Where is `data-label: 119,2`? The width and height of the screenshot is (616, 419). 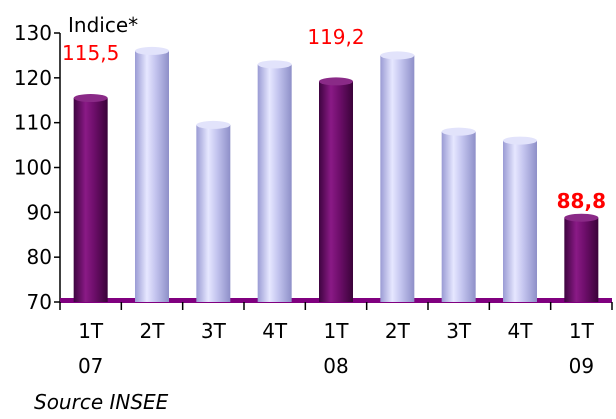 data-label: 119,2 is located at coordinates (335, 37).